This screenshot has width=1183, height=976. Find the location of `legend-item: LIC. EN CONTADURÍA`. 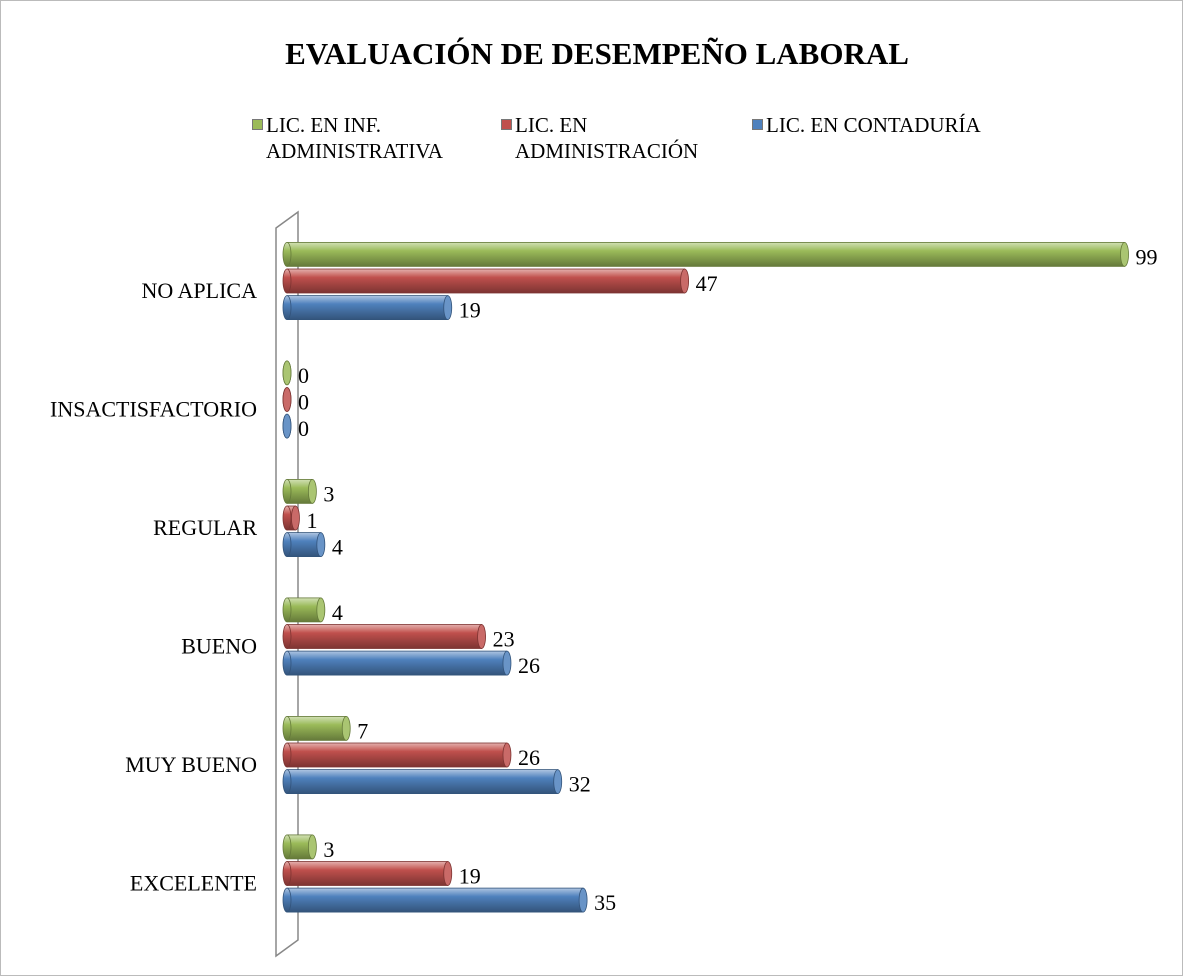

legend-item: LIC. EN CONTADURÍA is located at coordinates (869, 125).